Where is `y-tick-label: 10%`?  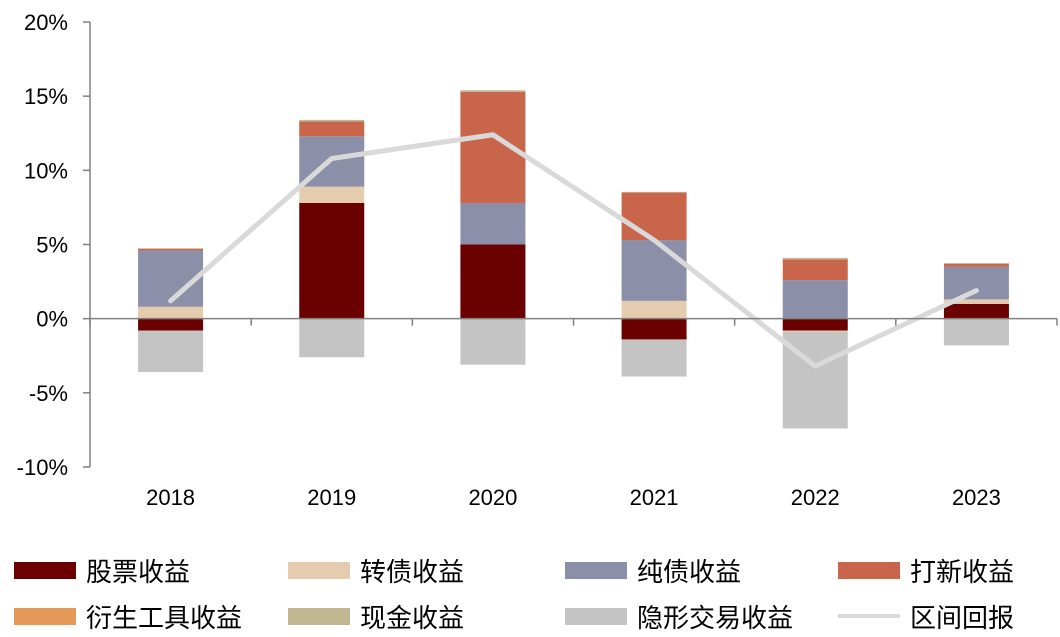 y-tick-label: 10% is located at coordinates (46, 170).